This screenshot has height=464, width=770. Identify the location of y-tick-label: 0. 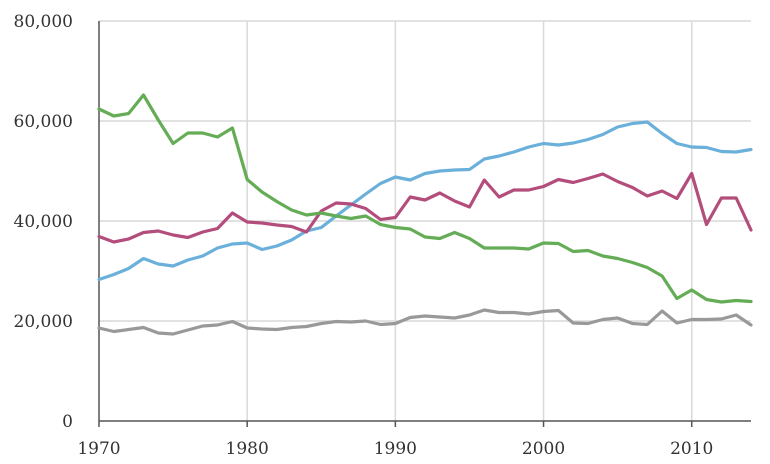
(67, 422).